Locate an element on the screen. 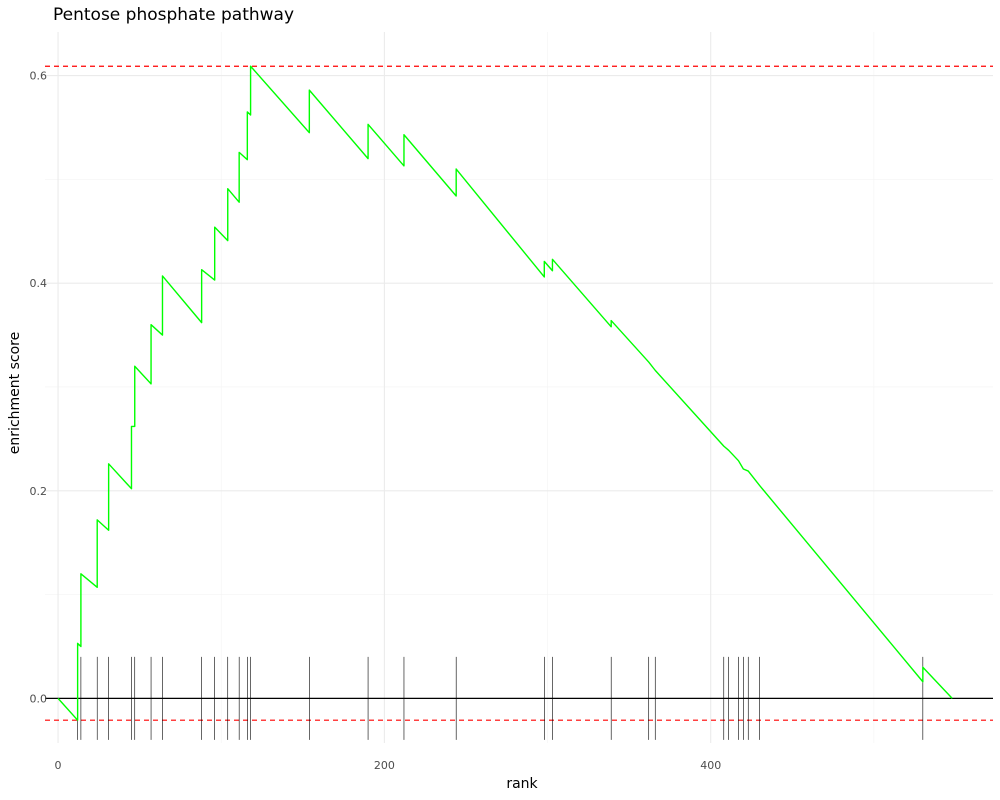 The width and height of the screenshot is (1000, 800). x-tick-label: 0 is located at coordinates (58, 765).